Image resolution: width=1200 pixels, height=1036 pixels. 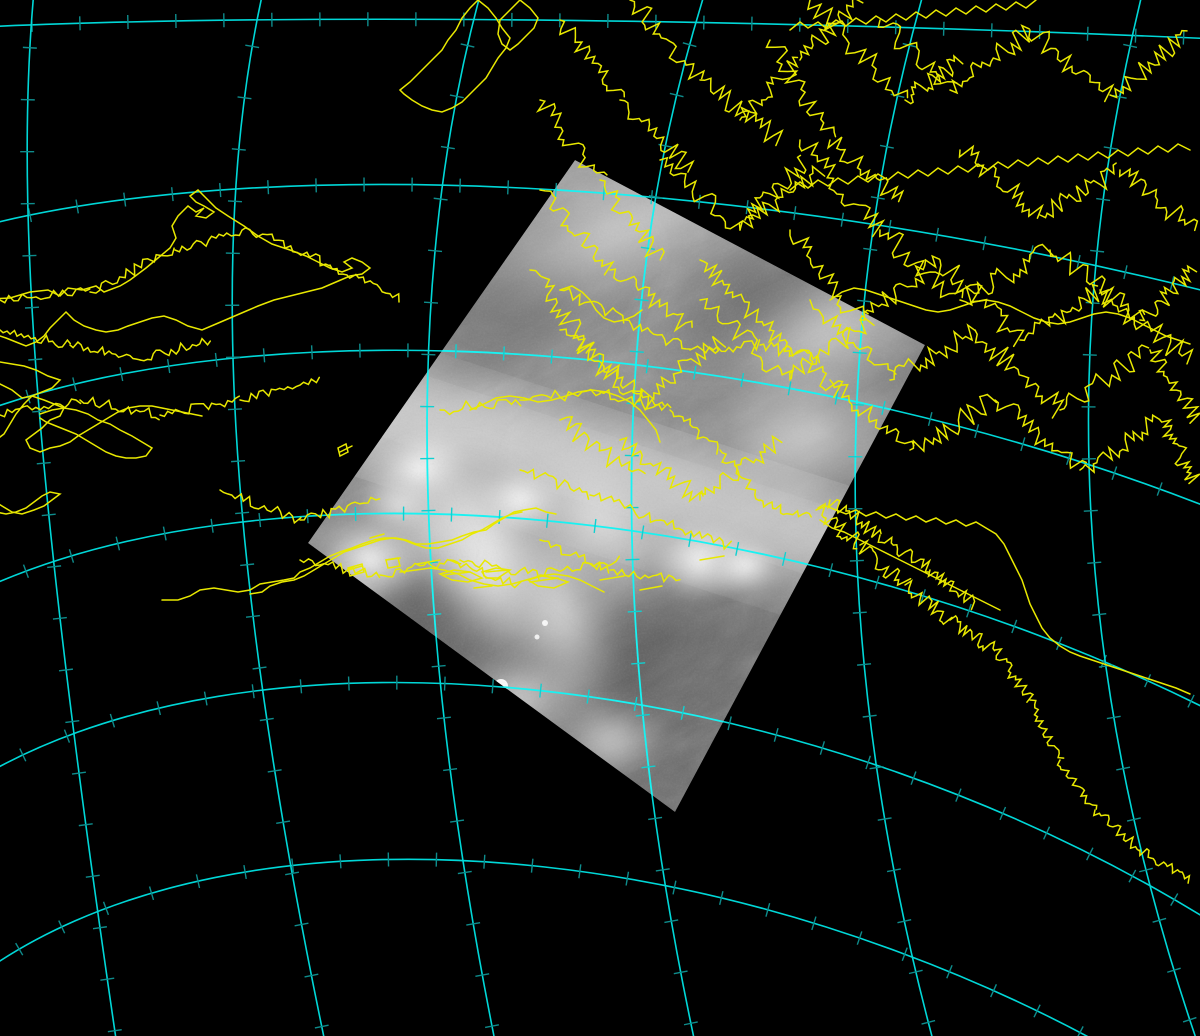 I want to click on graticule-line-70N, so click(x=600, y=237).